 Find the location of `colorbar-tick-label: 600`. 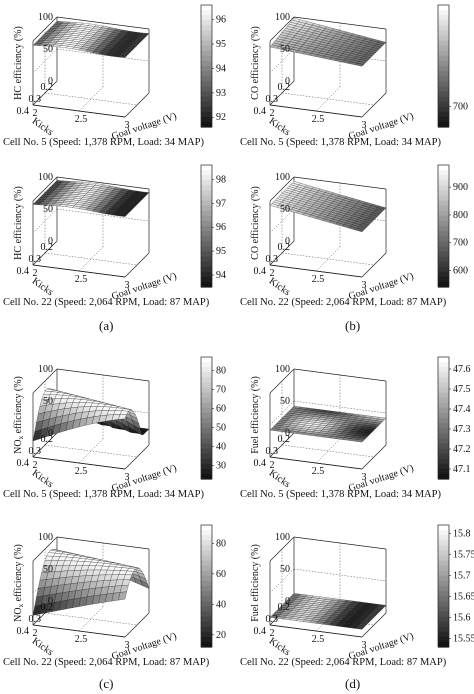

colorbar-tick-label: 600 is located at coordinates (460, 270).